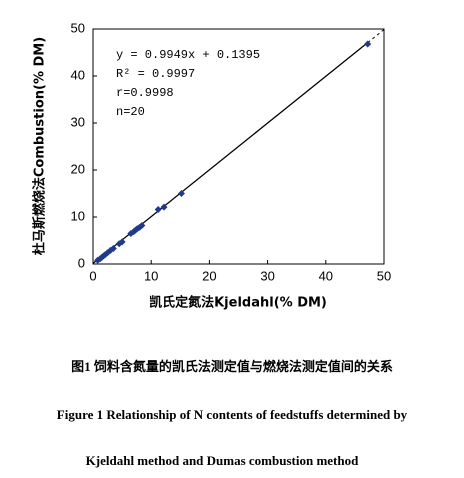 The image size is (464, 478). Describe the element at coordinates (78, 215) in the screenshot. I see `y-tick-label: 10` at that location.